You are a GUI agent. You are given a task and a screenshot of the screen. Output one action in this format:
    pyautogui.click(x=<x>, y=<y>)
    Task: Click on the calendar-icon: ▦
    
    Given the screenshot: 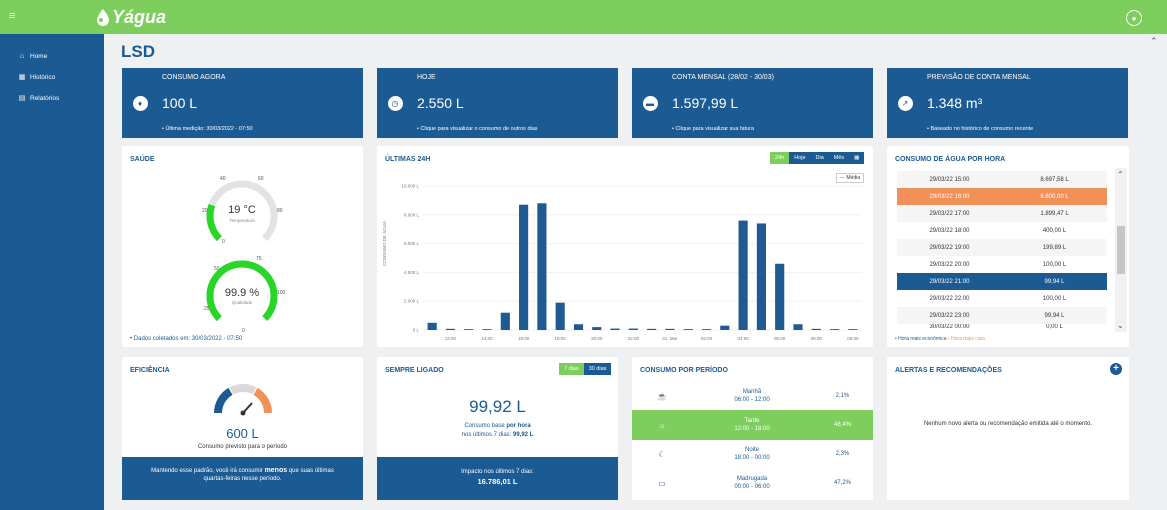 What is the action you would take?
    pyautogui.click(x=857, y=158)
    